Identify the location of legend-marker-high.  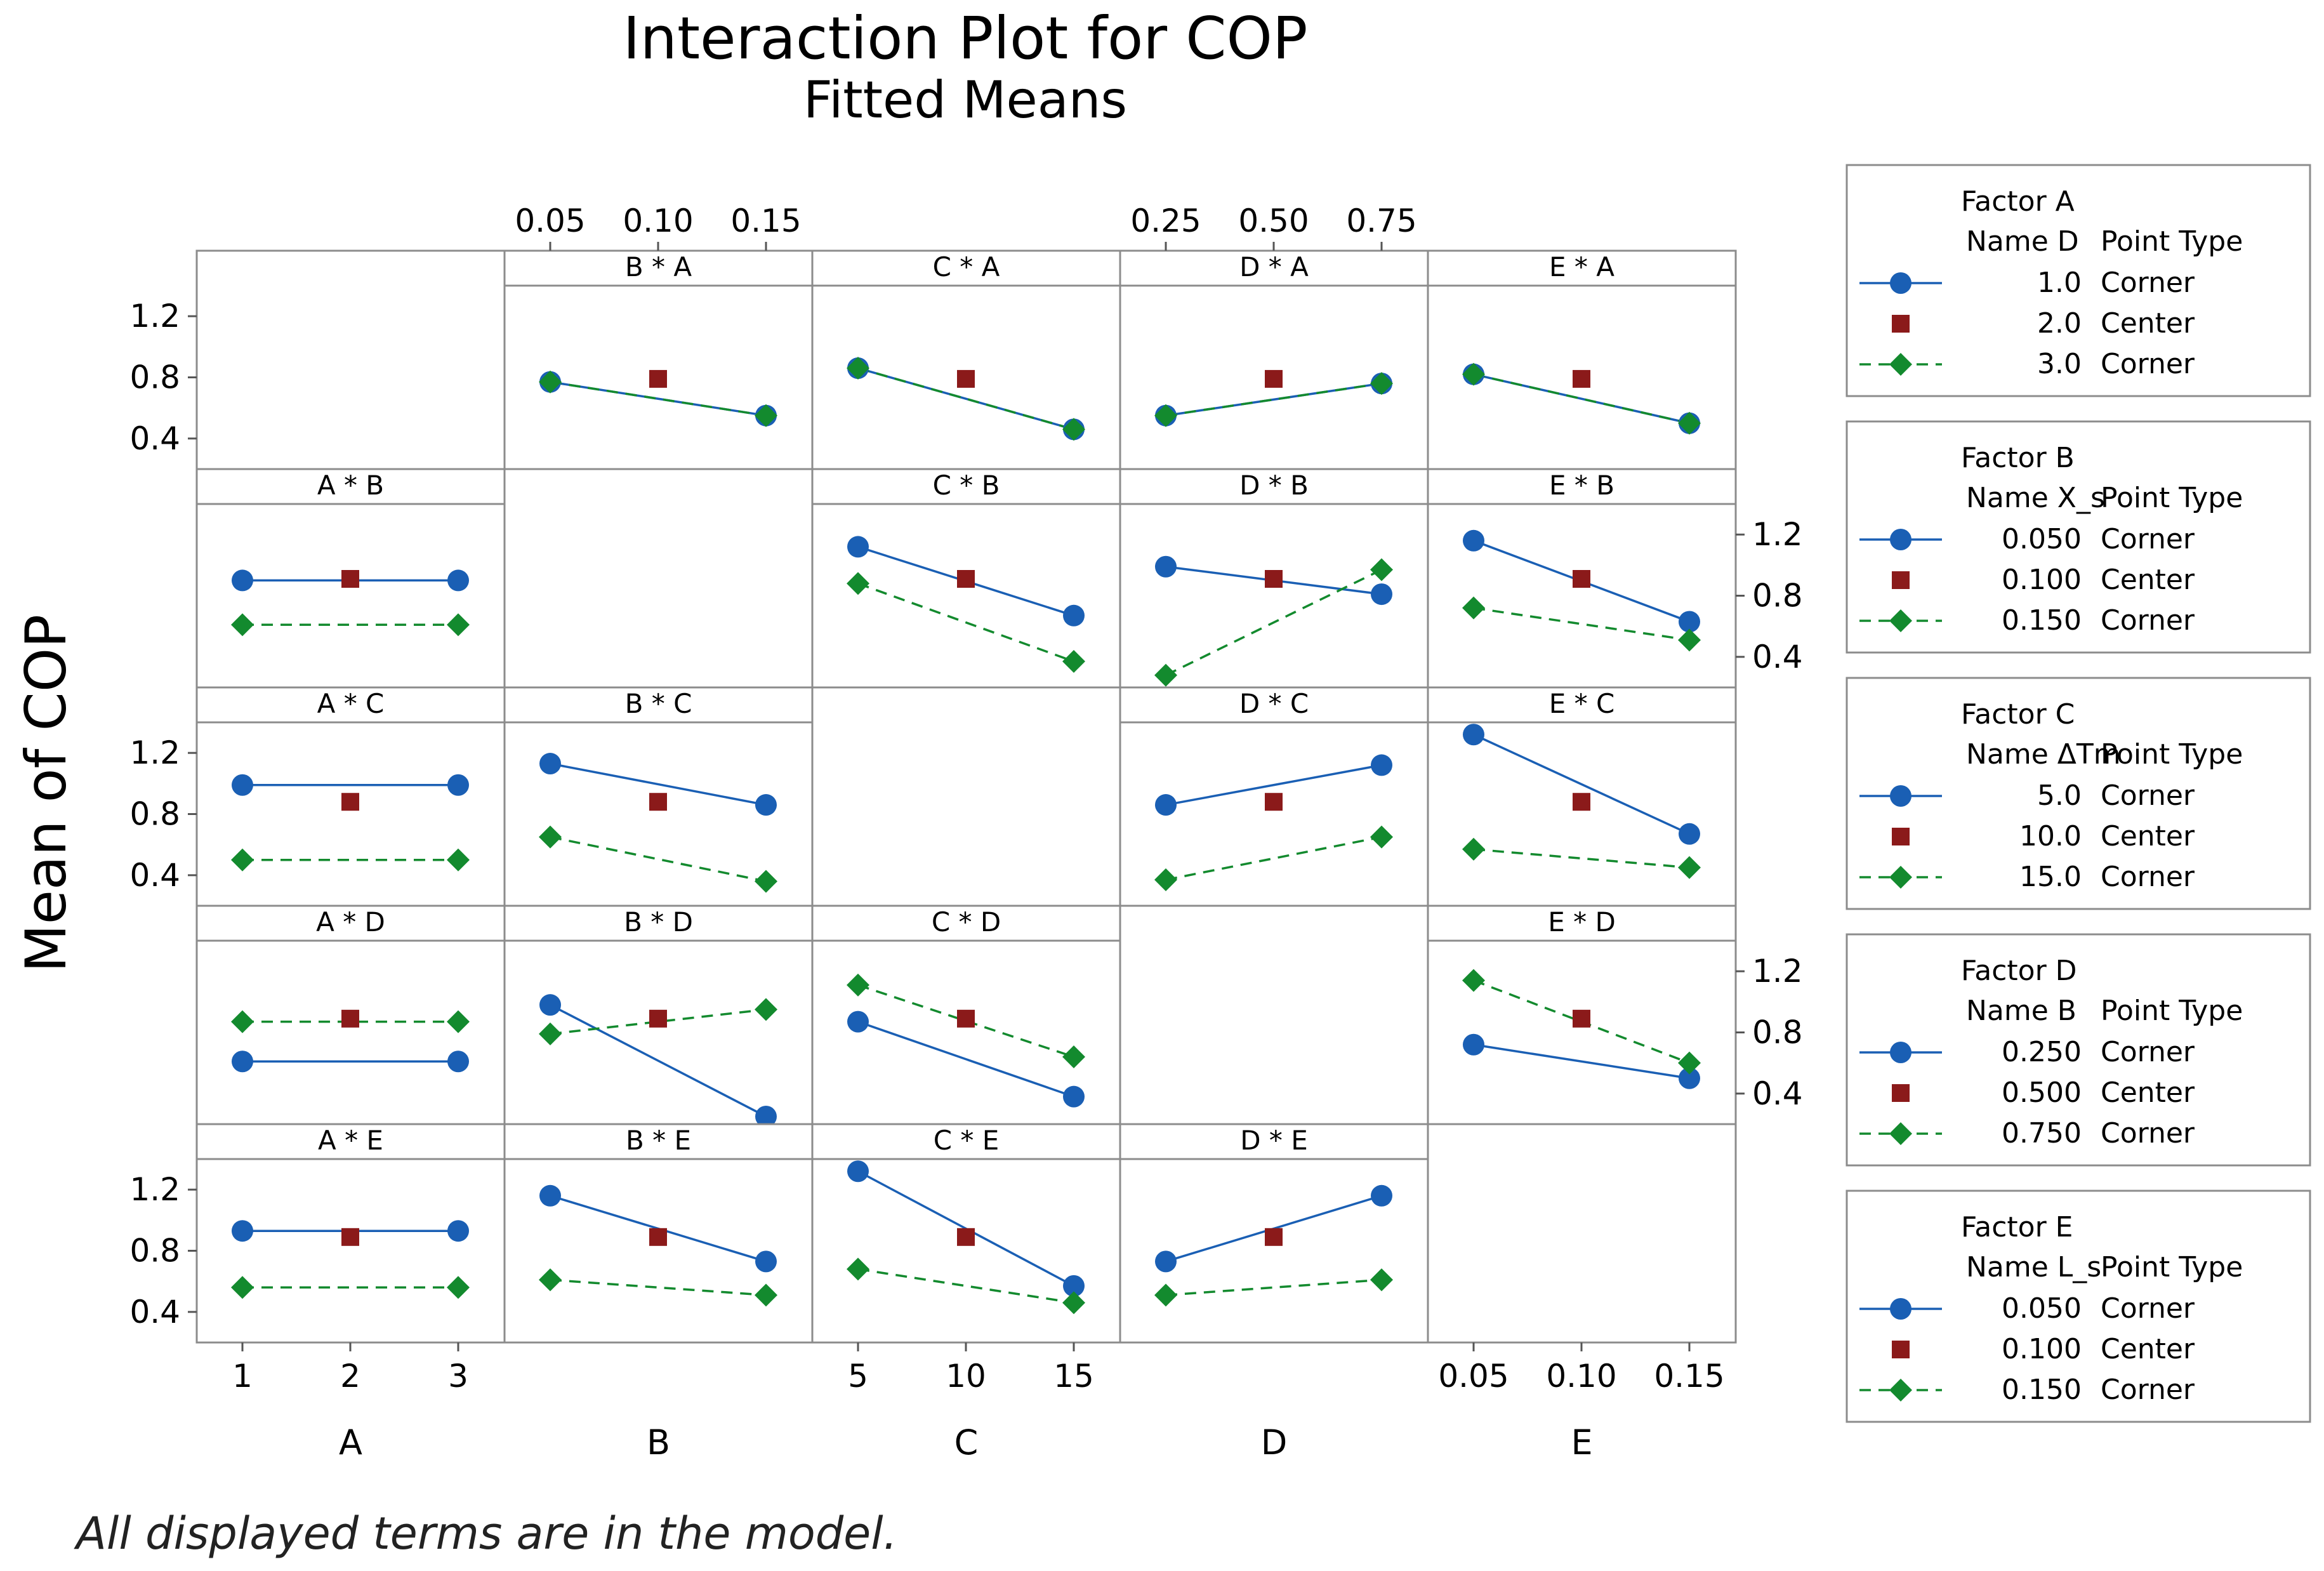
(1900, 364).